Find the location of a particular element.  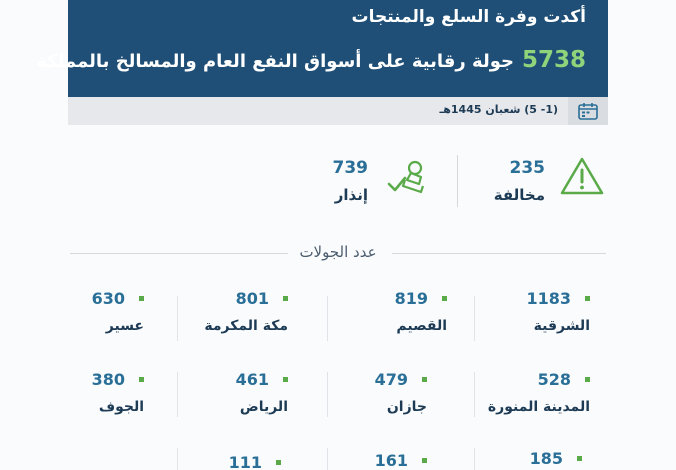

warnings-stat: 739 إنذار is located at coordinates (351, 181).